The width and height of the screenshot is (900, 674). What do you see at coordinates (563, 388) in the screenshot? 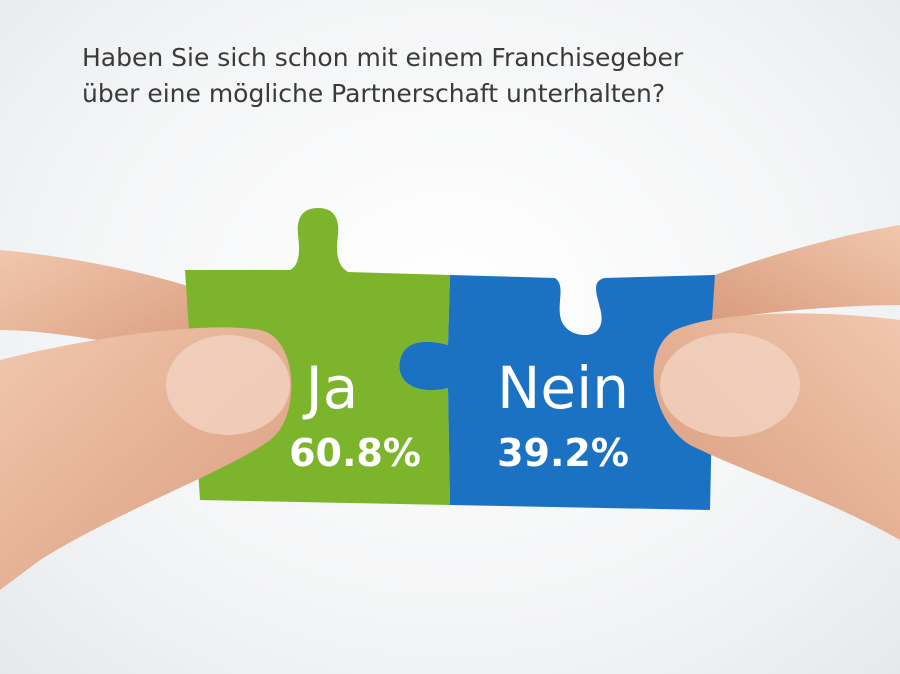
I see `category-label-nein: Nein` at bounding box center [563, 388].